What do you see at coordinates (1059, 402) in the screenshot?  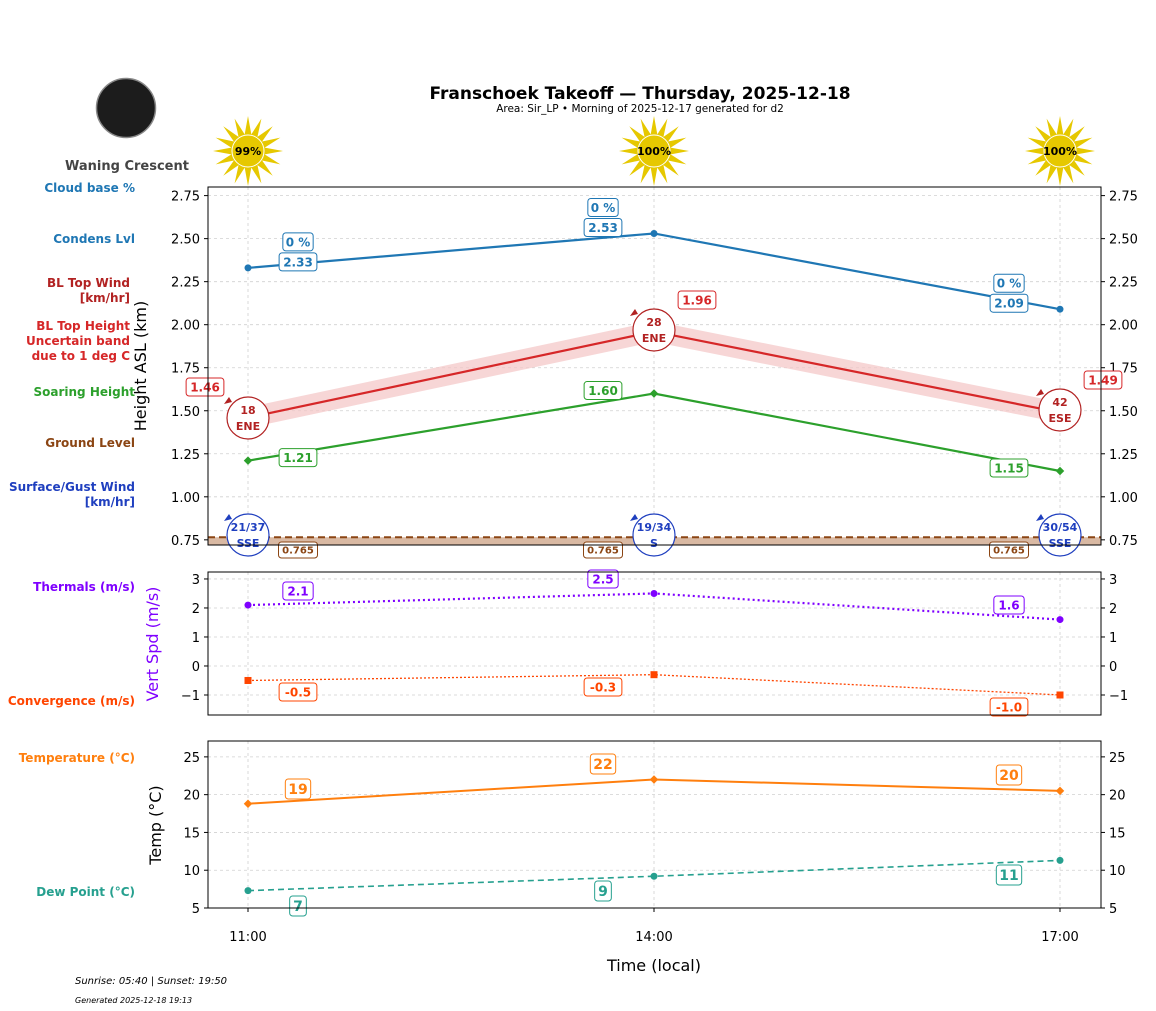 I see `bl-wind-speed: 42` at bounding box center [1059, 402].